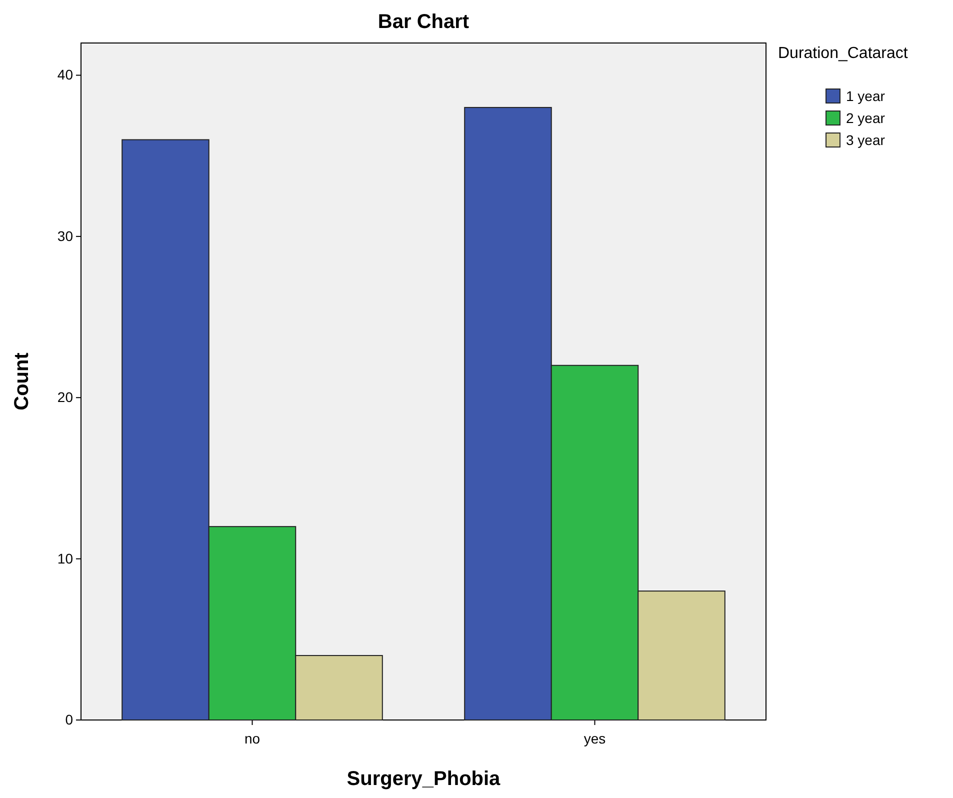 The image size is (953, 798). Describe the element at coordinates (252, 738) in the screenshot. I see `x-tick-label: no` at that location.